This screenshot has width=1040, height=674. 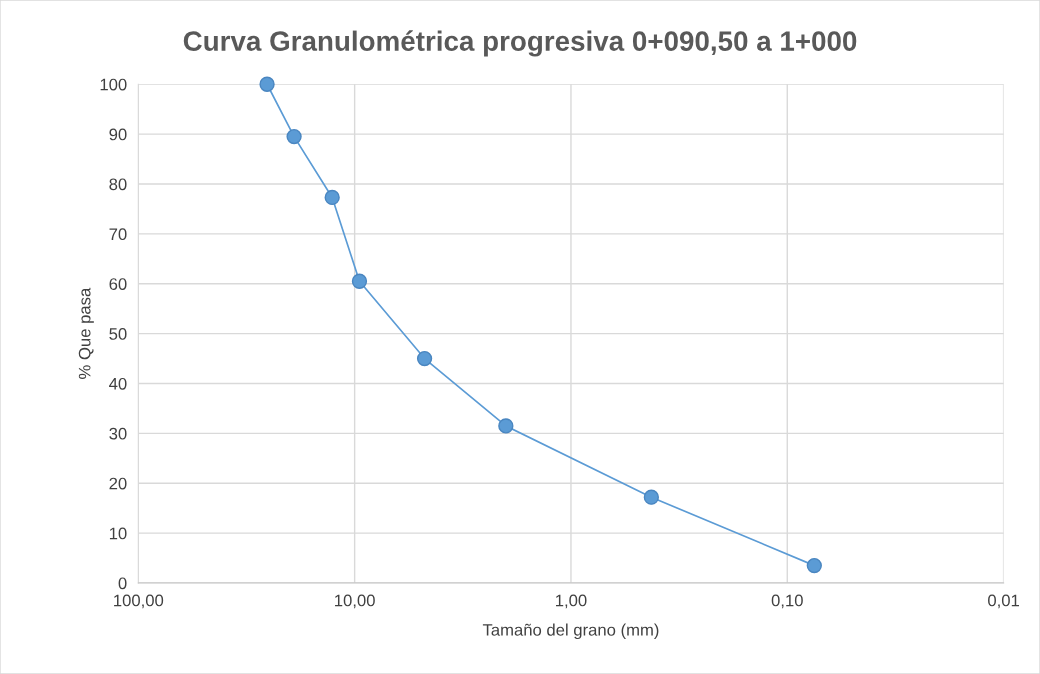 I want to click on y-tick-label: 50, so click(x=118, y=334).